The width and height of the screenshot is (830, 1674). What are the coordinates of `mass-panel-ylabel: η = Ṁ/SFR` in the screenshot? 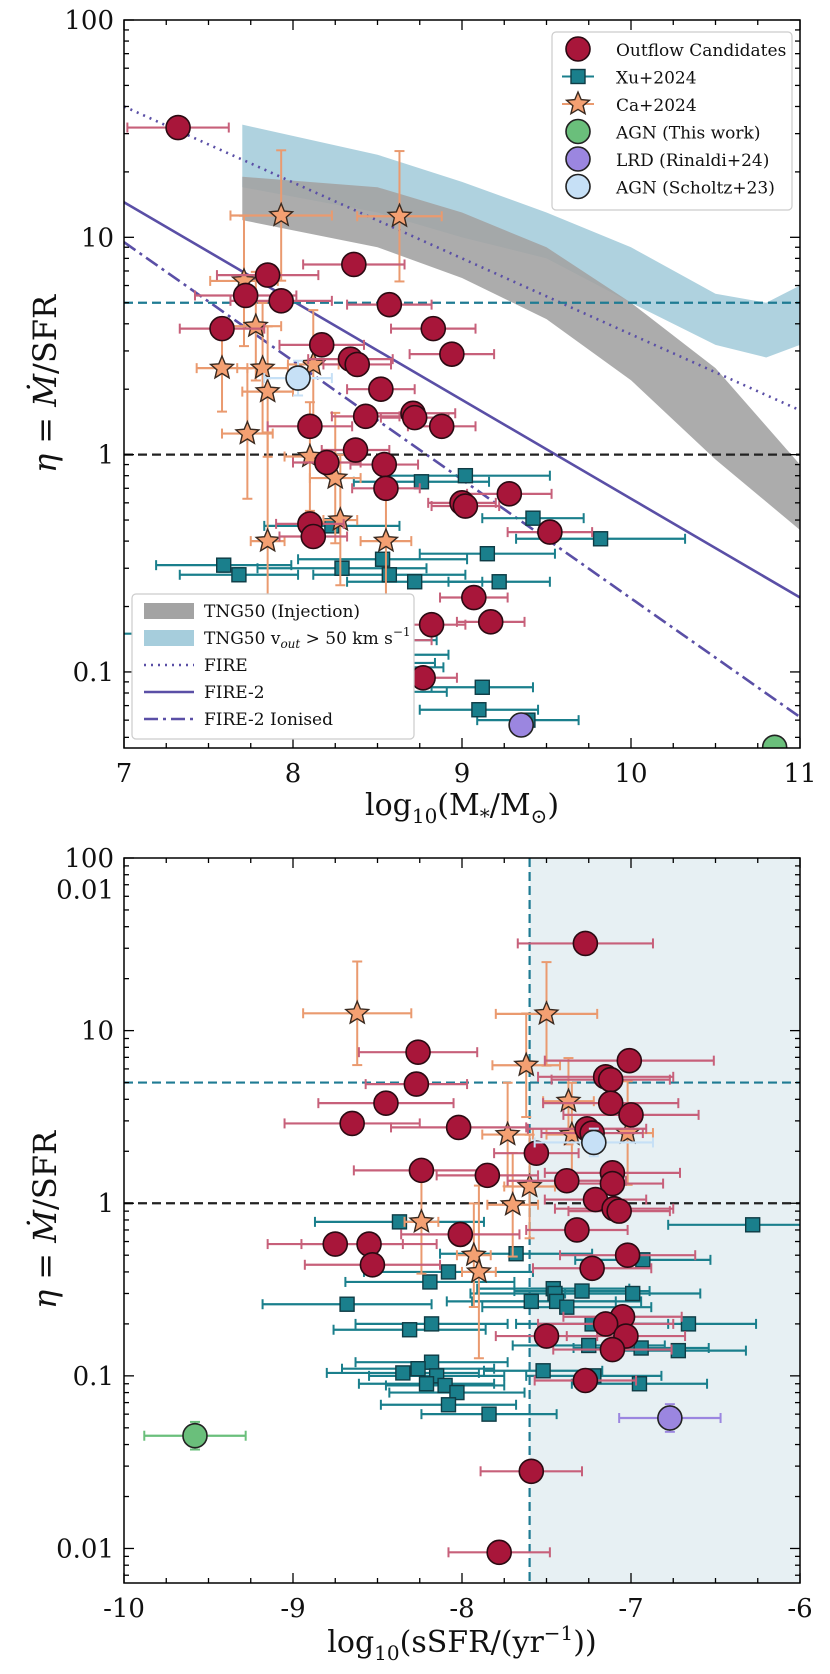 It's located at (45, 383).